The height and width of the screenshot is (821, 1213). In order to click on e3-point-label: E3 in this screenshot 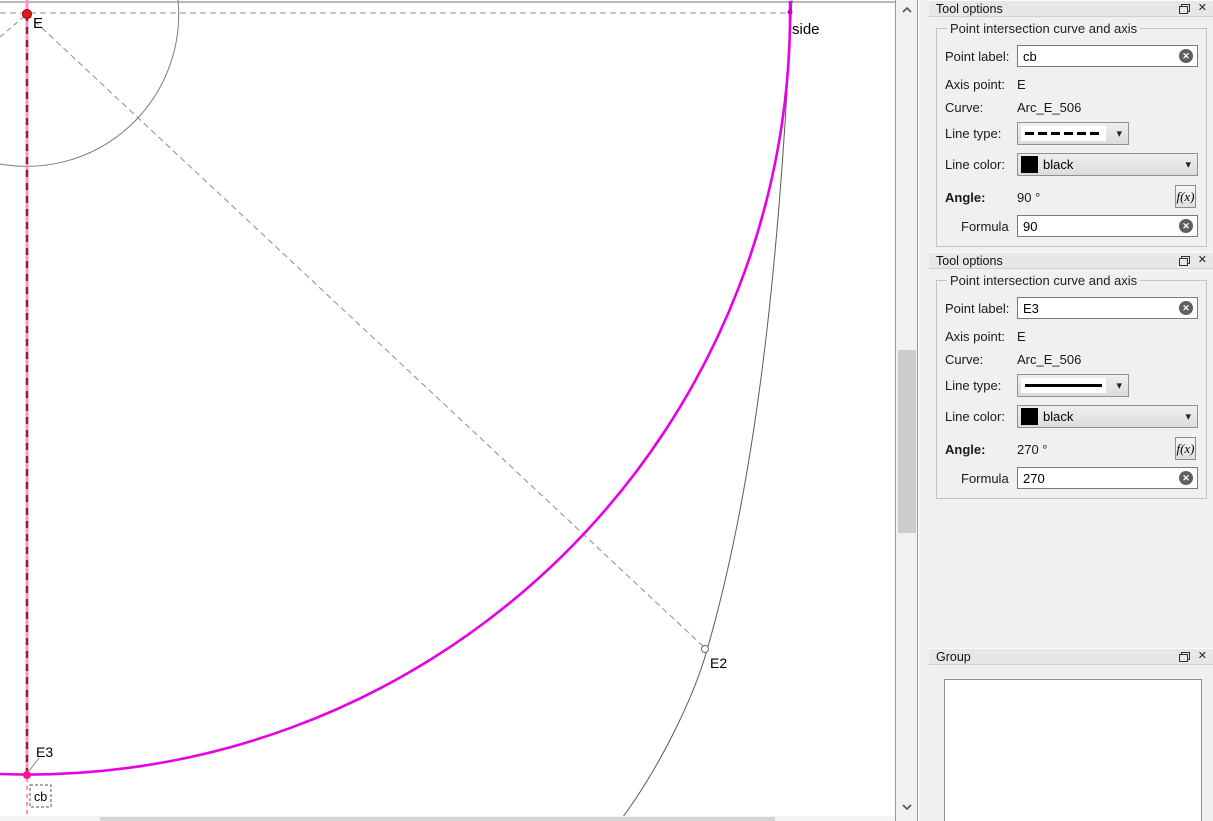, I will do `click(44, 752)`.